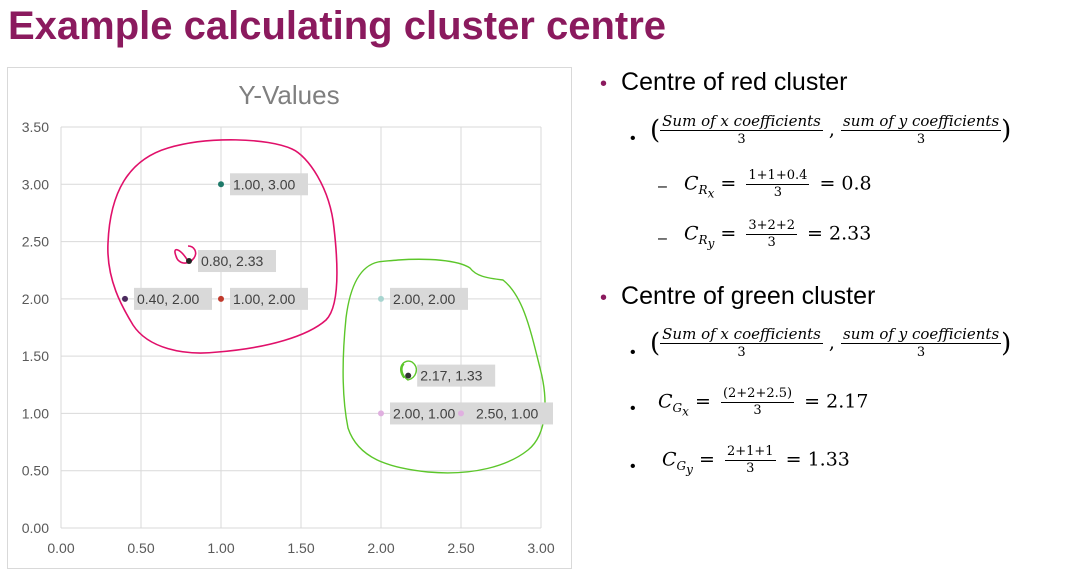 The image size is (1078, 571). Describe the element at coordinates (748, 296) in the screenshot. I see `green-heading: Centre of green cluster` at that location.